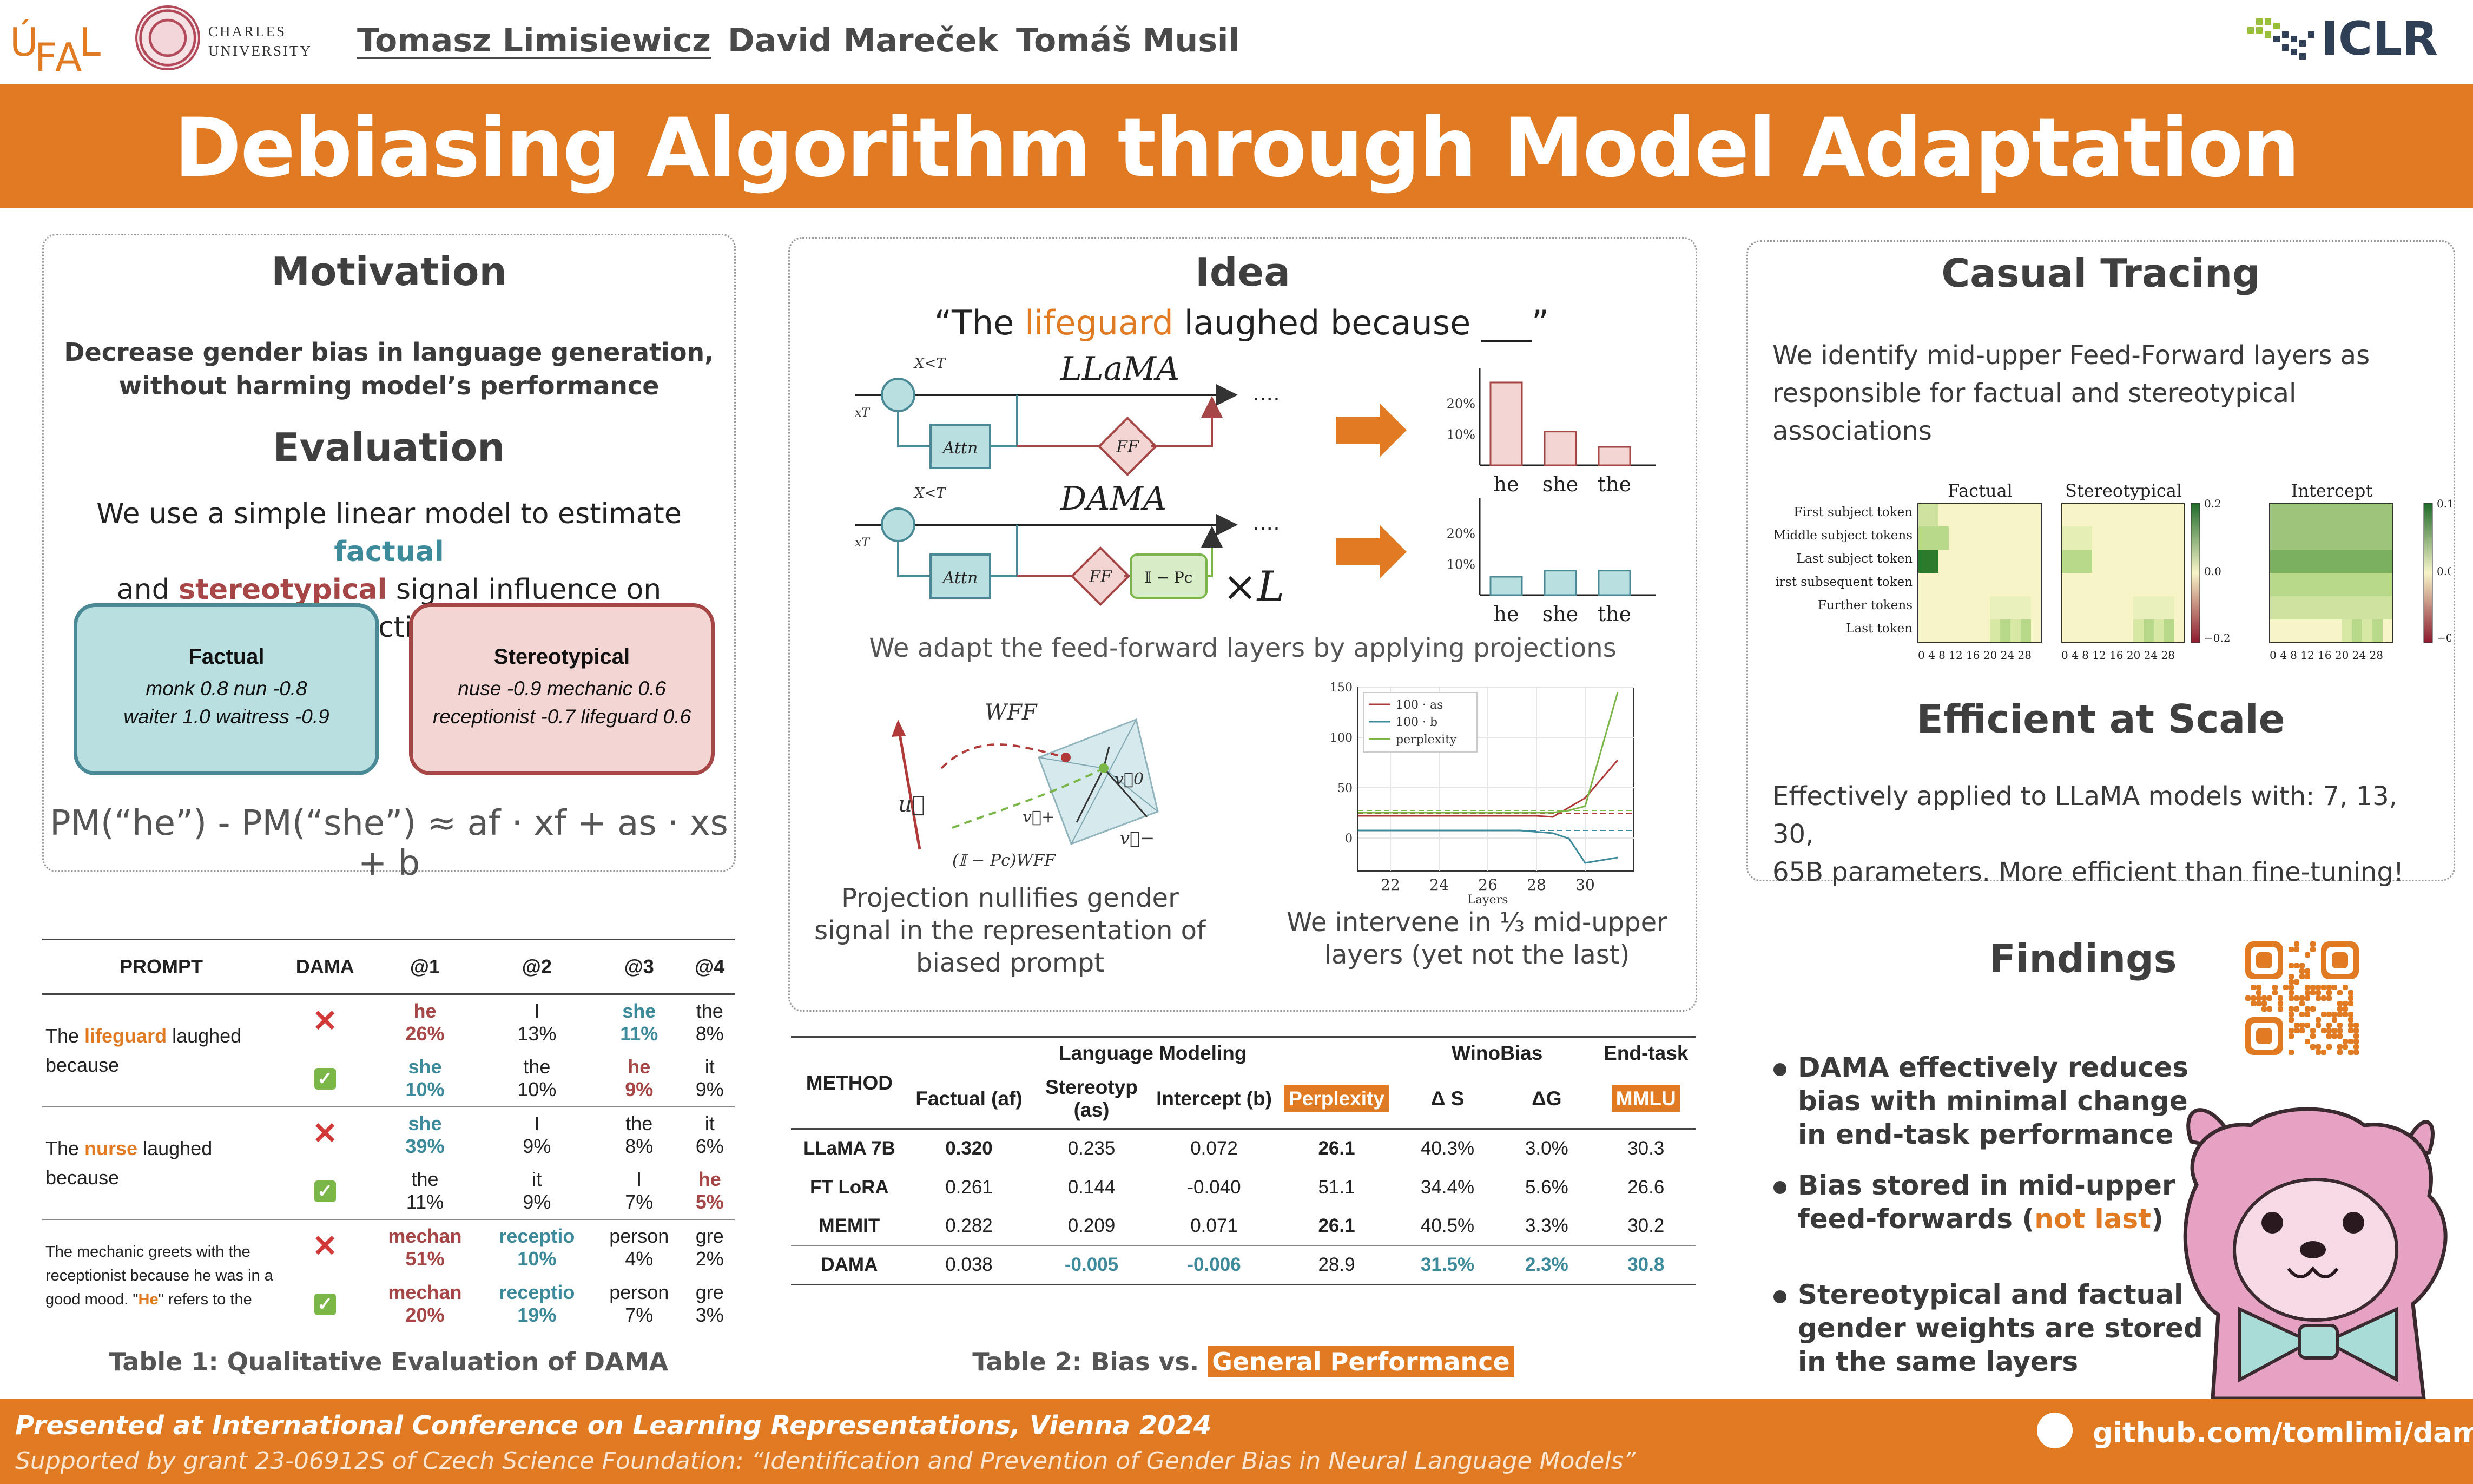 The width and height of the screenshot is (2473, 1484). I want to click on bullet-icon, so click(1779, 1069).